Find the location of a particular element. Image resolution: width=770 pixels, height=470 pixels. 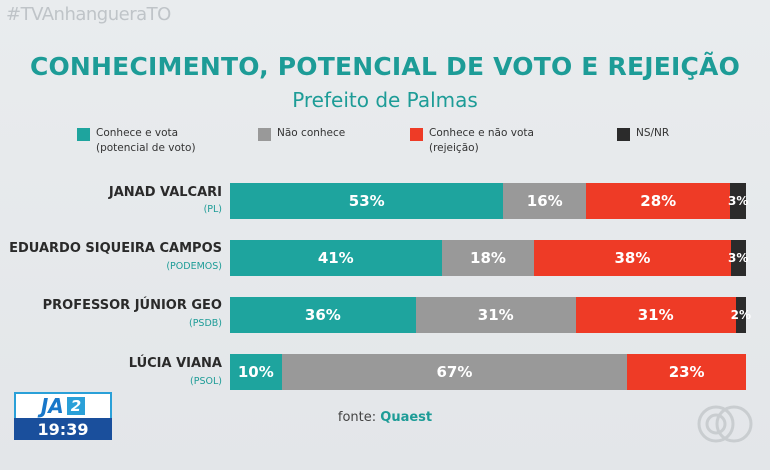

segment-nao-conhece: 16% is located at coordinates (545, 201).